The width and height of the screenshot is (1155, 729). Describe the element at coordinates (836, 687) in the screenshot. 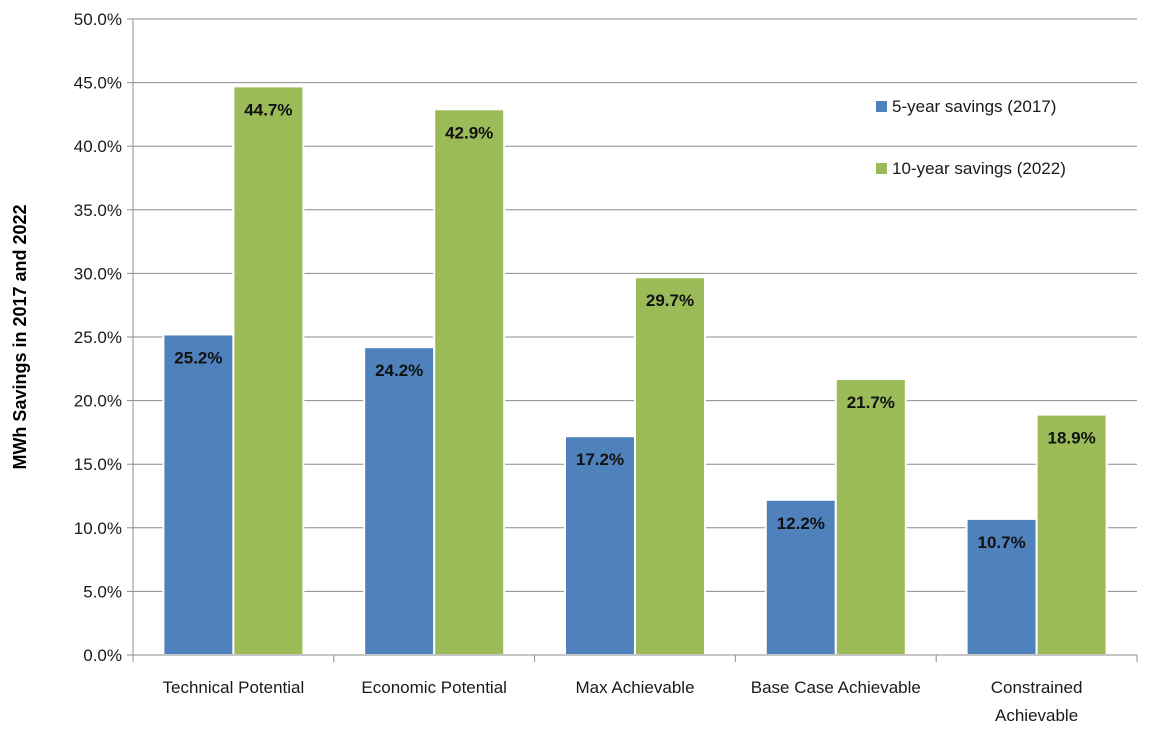

I see `x-category-label: Base Case Achievable` at that location.